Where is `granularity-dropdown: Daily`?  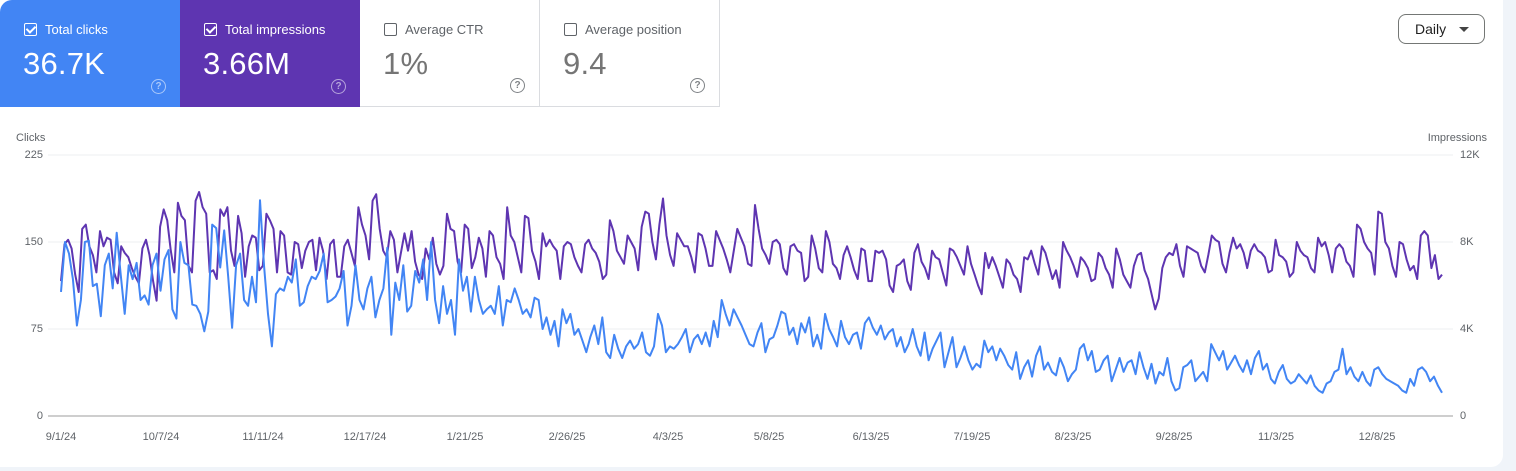 granularity-dropdown: Daily is located at coordinates (1441, 29).